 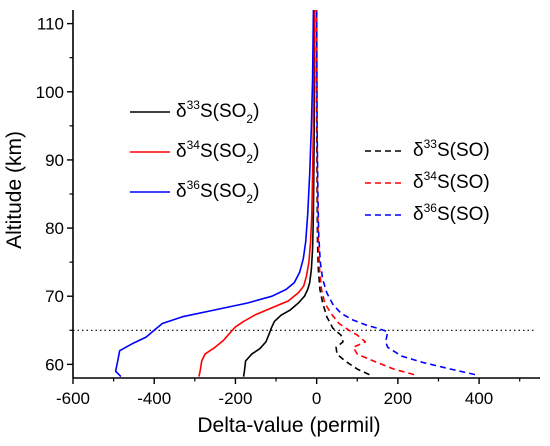 I want to click on y-tick-label: 70, so click(x=54, y=296).